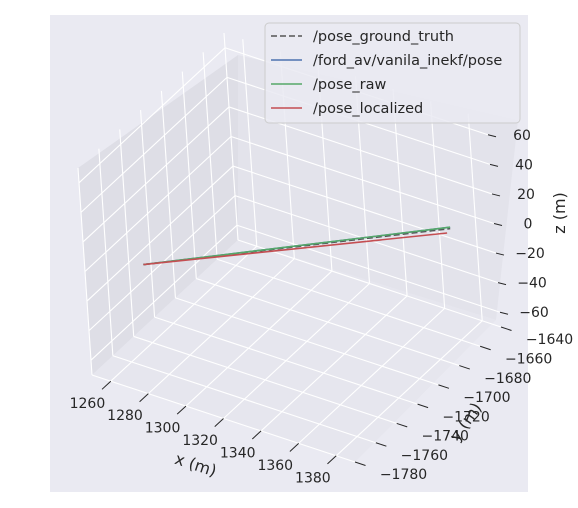 This screenshot has width=578, height=508. What do you see at coordinates (163, 429) in the screenshot?
I see `x-tick-label: 1300` at bounding box center [163, 429].